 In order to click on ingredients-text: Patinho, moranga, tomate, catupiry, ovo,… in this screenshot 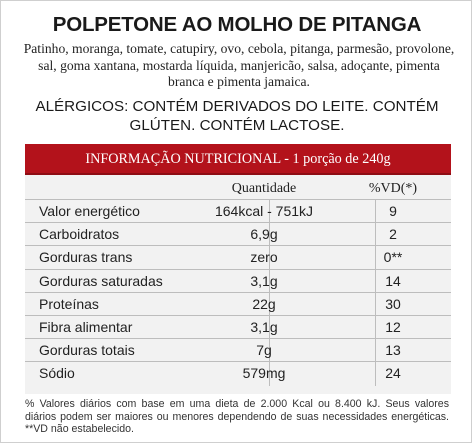, I will do `click(239, 65)`.